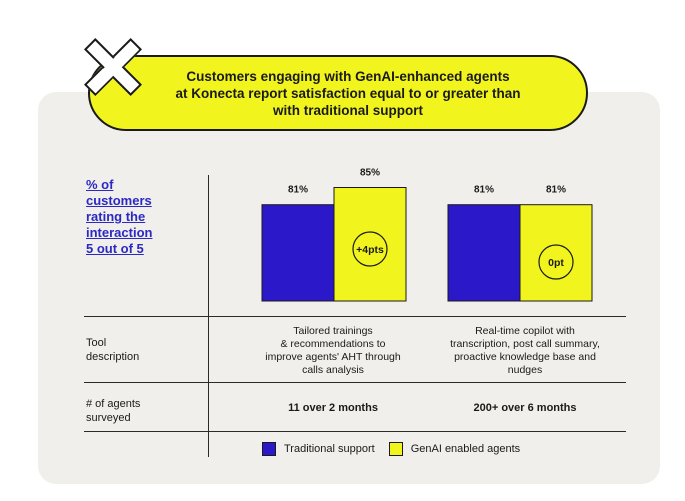 The height and width of the screenshot is (501, 685). I want to click on legend-swatch-traditional, so click(269, 449).